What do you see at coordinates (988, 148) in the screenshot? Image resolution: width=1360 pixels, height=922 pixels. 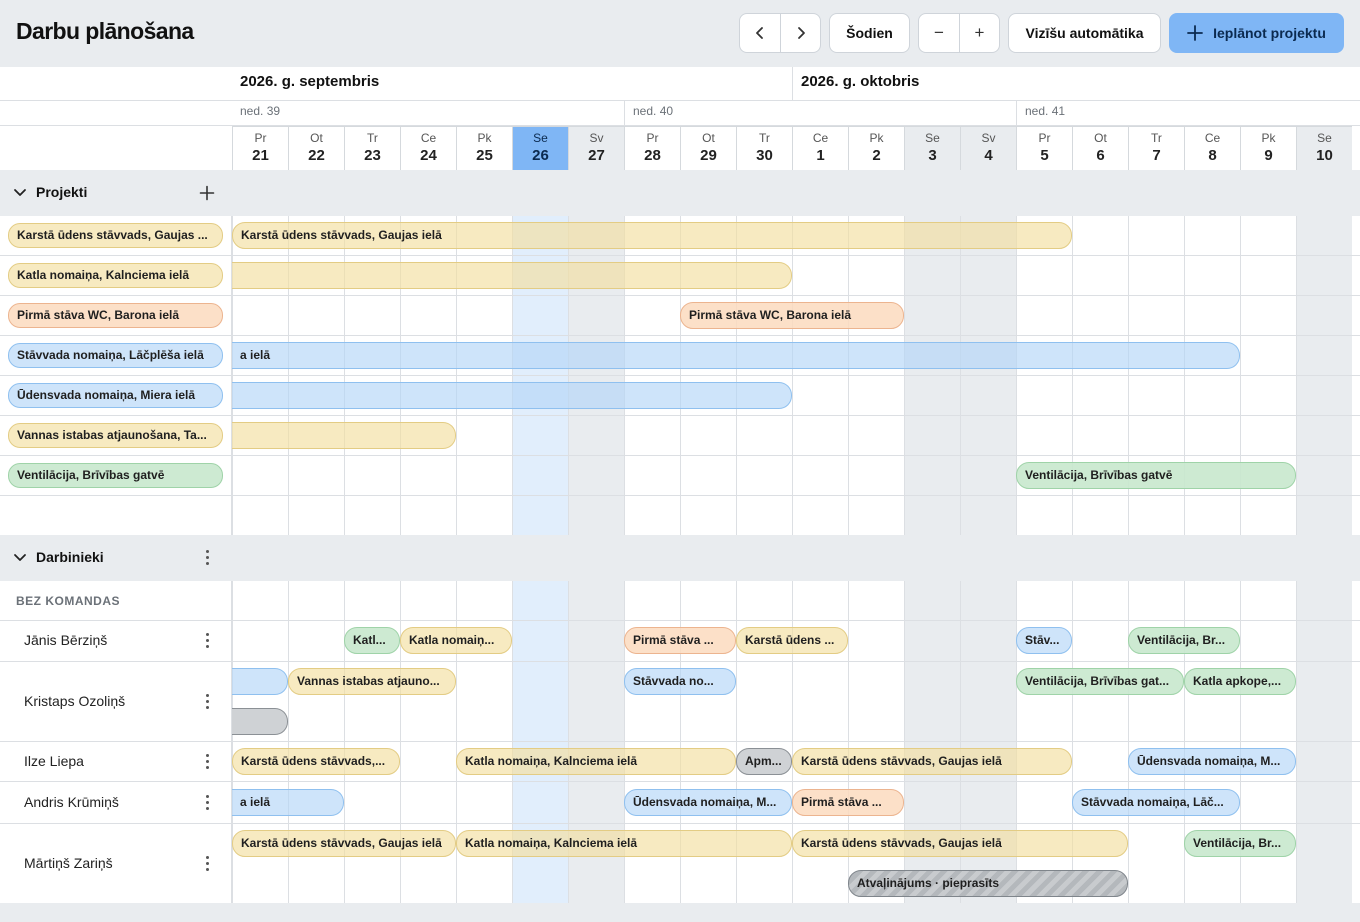 I see `day-column-header: Sv 4` at bounding box center [988, 148].